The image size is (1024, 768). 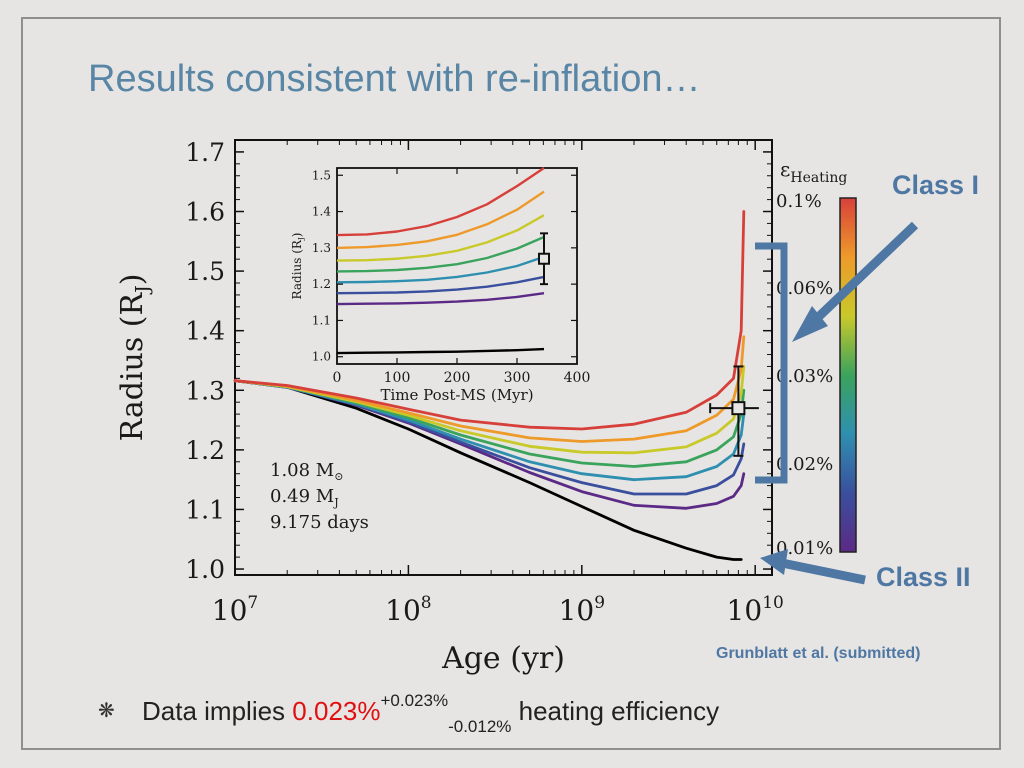 What do you see at coordinates (321, 175) in the screenshot?
I see `inset-y-tick-label: 1.5` at bounding box center [321, 175].